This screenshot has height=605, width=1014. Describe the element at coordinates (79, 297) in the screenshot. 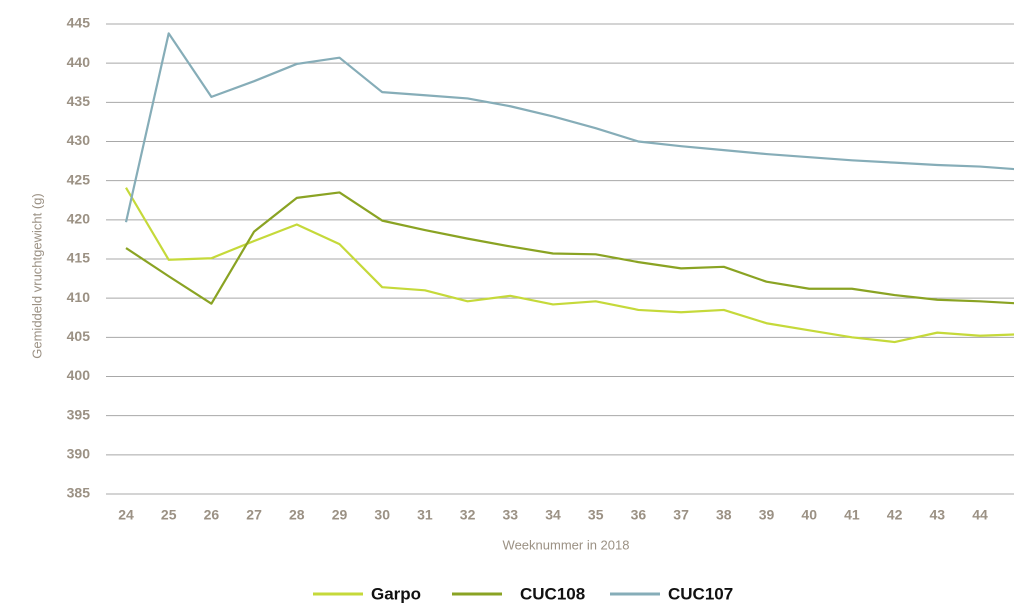

I see `y-tick-label: 410` at that location.